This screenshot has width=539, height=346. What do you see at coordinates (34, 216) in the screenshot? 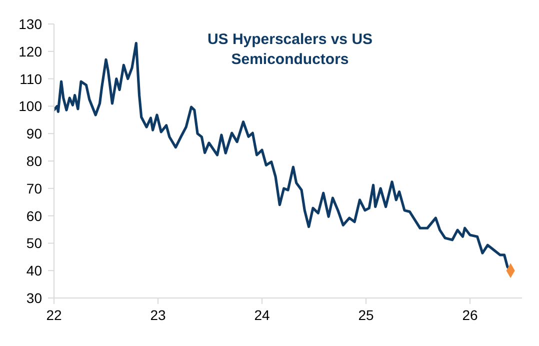
I see `y-tick-label: 60` at bounding box center [34, 216].